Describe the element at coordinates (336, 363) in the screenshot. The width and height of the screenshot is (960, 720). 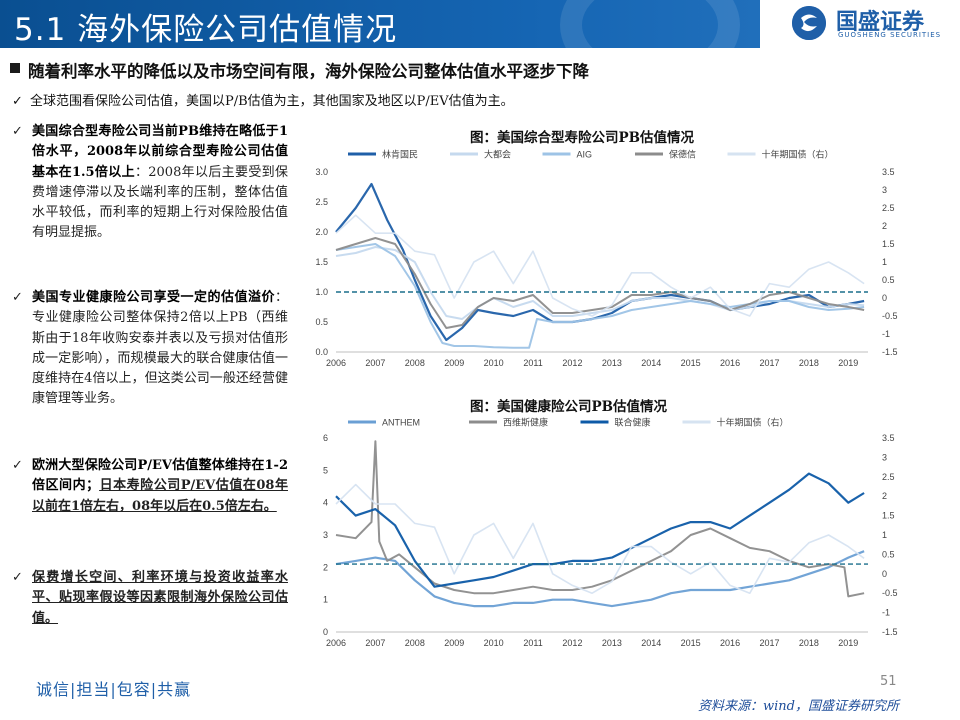
I see `x-tick: 2006` at that location.